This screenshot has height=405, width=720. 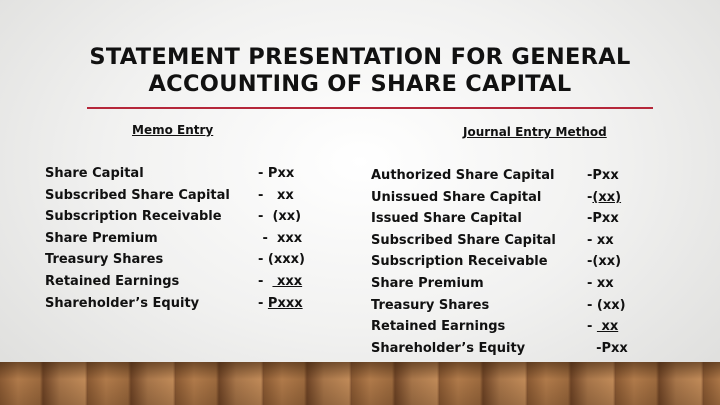 I want to click on title-line-2: ACCOUNTING OF SHARE CAPITAL, so click(x=360, y=84).